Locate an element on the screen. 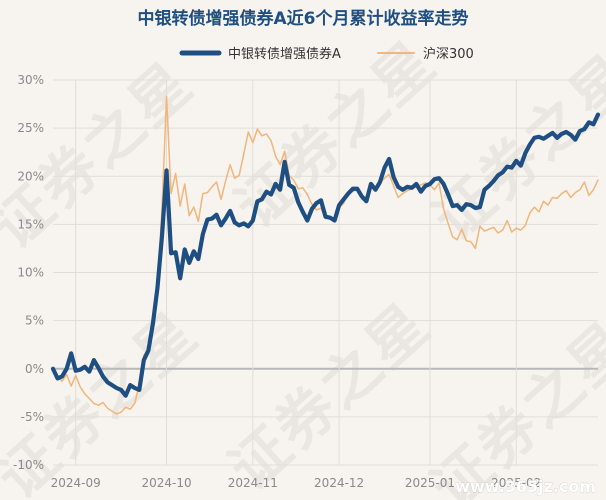 The height and width of the screenshot is (500, 606). x-tick-label-4: 2024-12 is located at coordinates (339, 483).